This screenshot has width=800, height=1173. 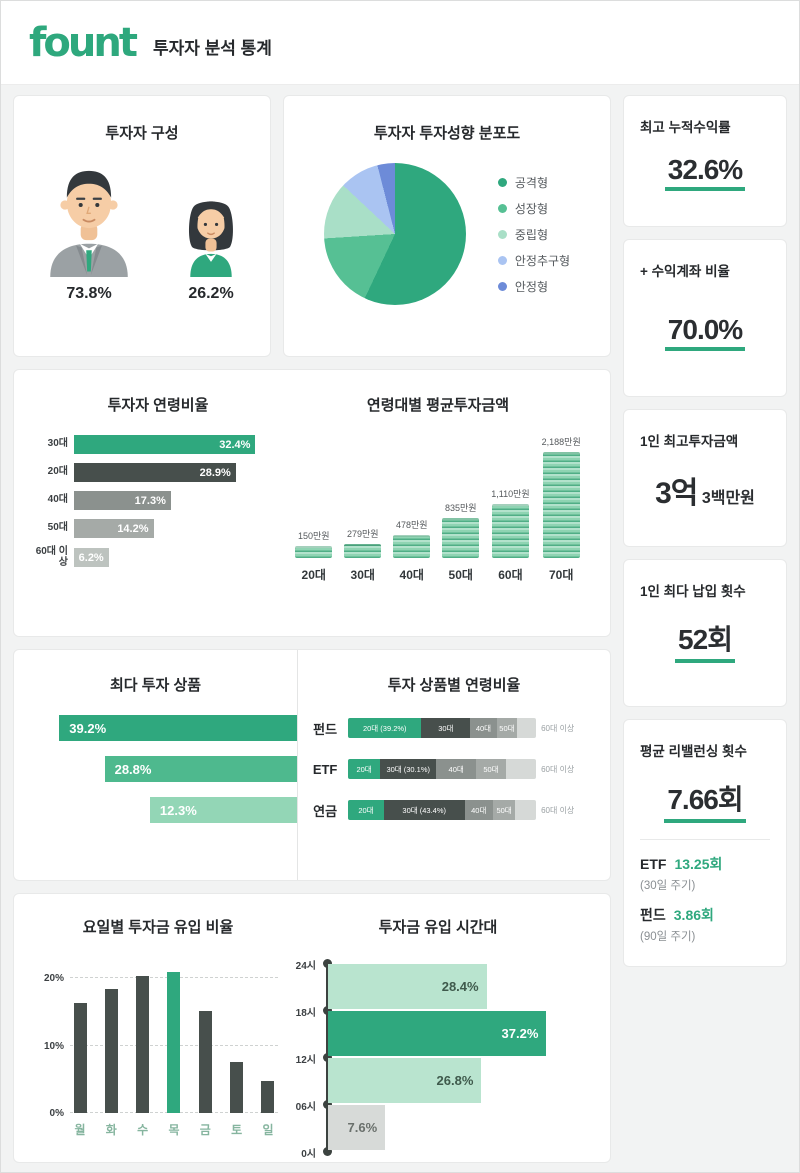 What do you see at coordinates (305, 1013) in the screenshot?
I see `time-tick-label: 18시` at bounding box center [305, 1013].